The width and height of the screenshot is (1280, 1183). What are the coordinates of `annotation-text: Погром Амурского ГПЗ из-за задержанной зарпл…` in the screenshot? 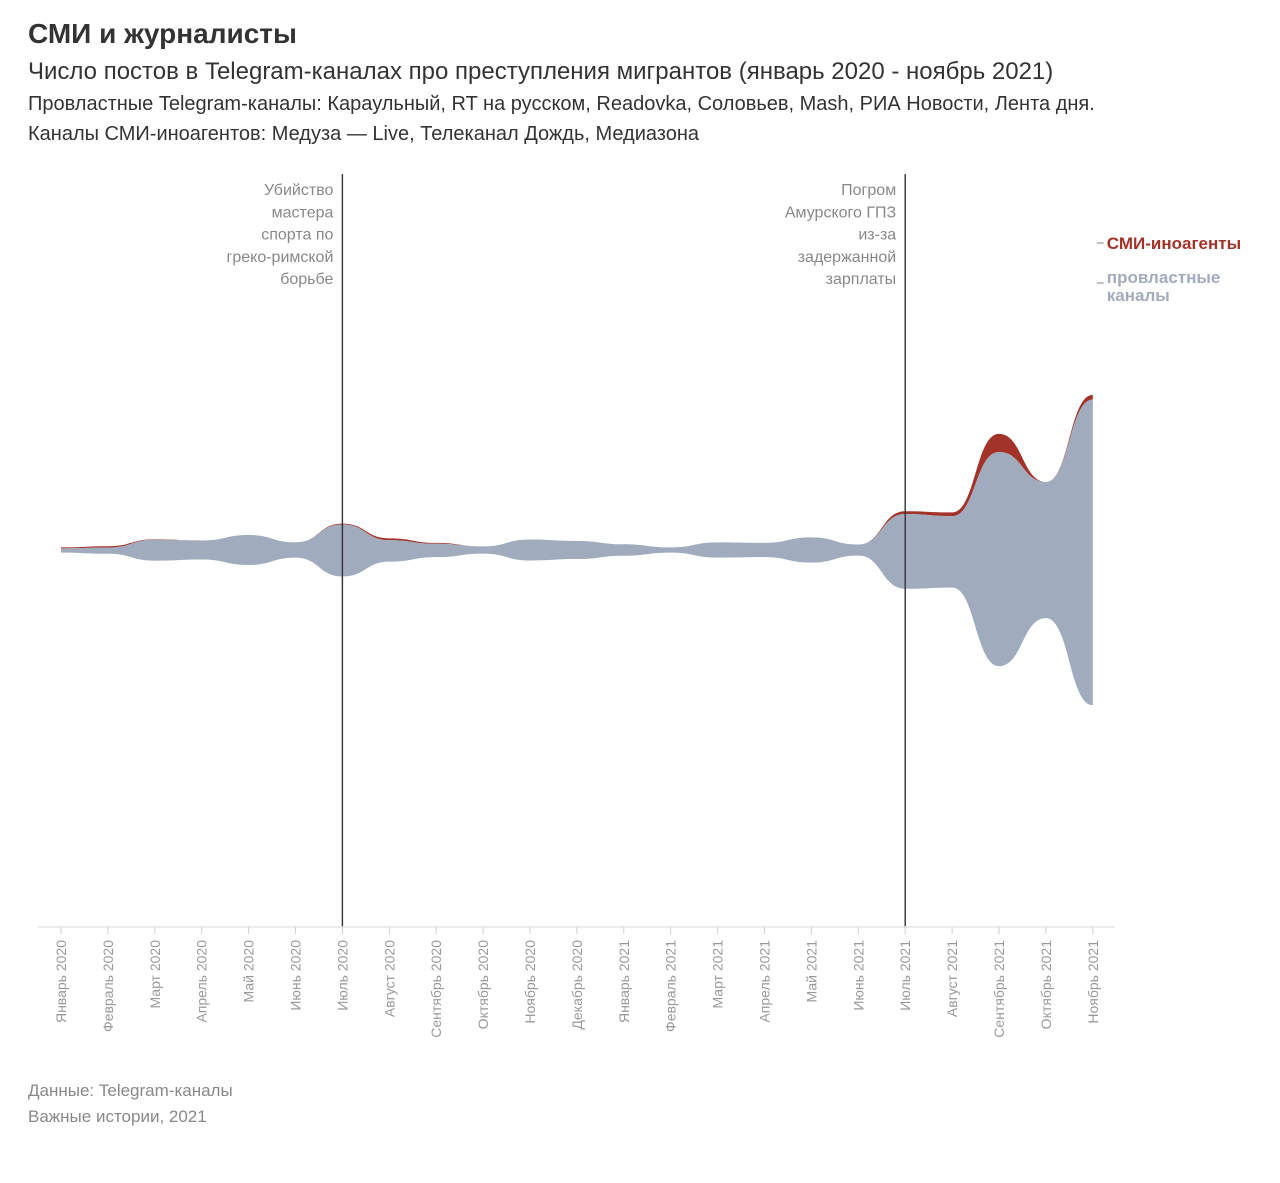 It's located at (840, 235).